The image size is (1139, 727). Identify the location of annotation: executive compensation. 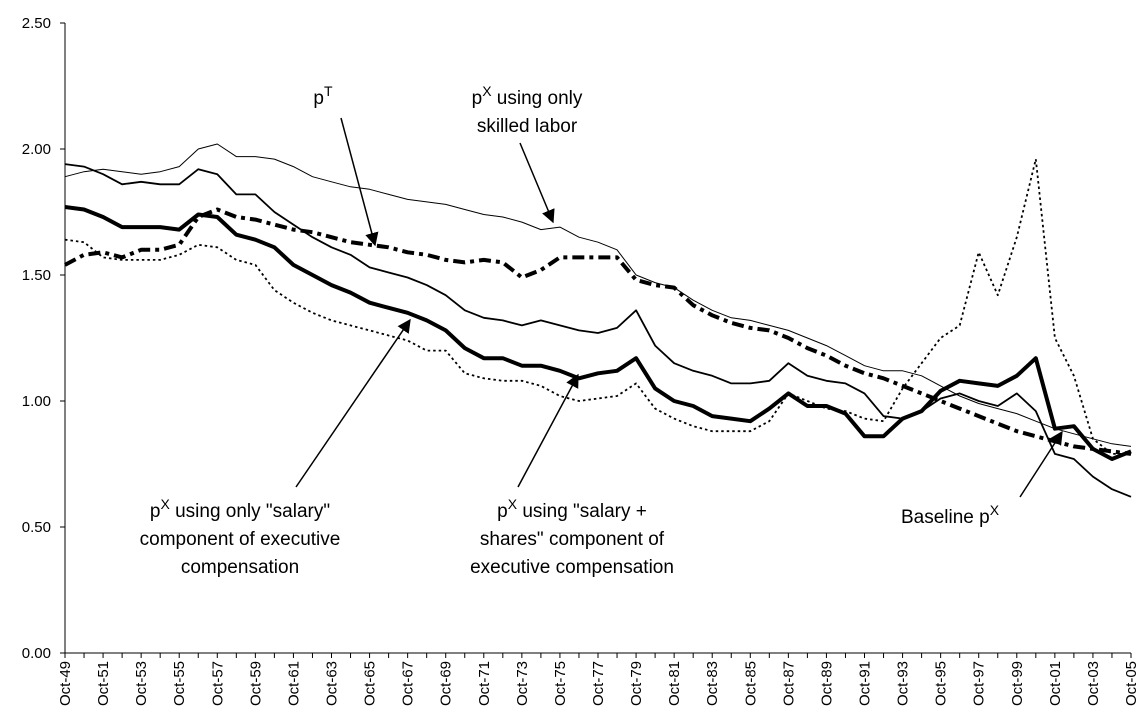
(572, 567).